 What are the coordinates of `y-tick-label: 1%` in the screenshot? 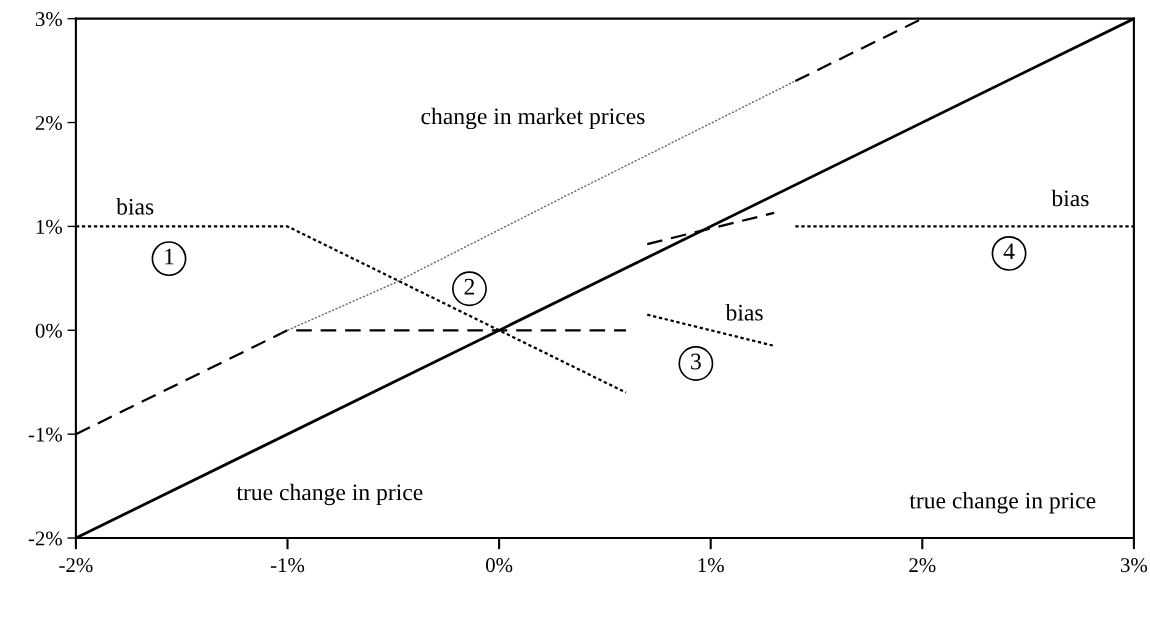 It's located at (49, 226).